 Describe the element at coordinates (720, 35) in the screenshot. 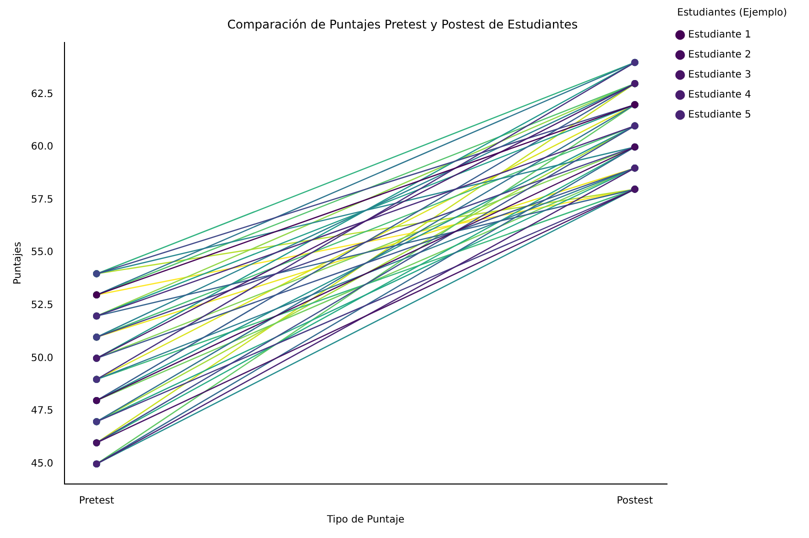

I see `legend-label: Estudiante 1` at that location.